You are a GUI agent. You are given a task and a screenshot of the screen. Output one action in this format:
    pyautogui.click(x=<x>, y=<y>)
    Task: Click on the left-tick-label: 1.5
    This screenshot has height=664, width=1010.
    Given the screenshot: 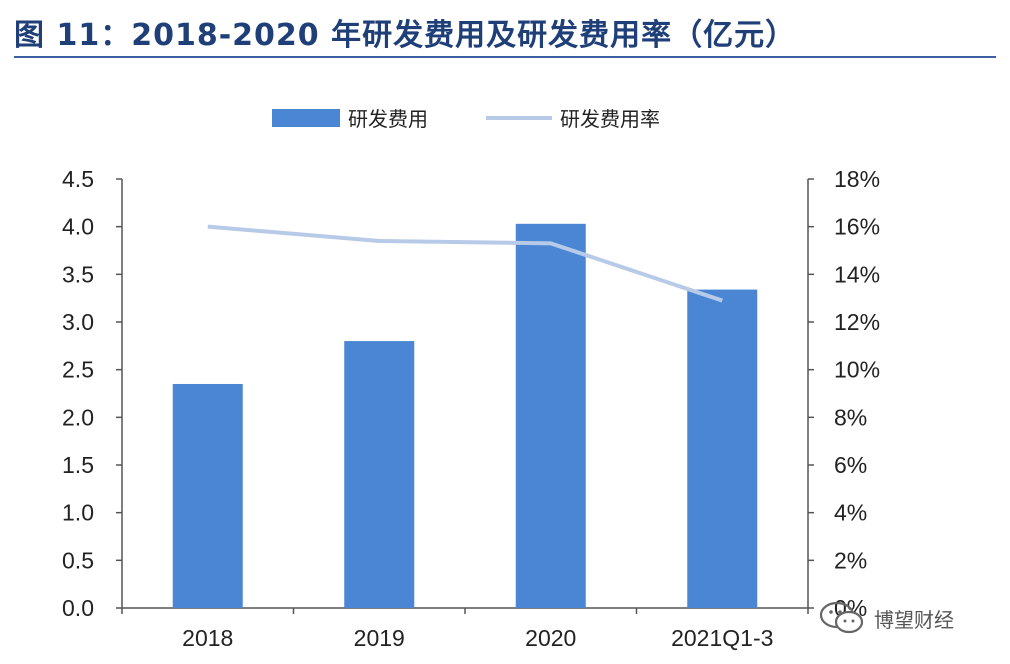 What is the action you would take?
    pyautogui.click(x=78, y=465)
    